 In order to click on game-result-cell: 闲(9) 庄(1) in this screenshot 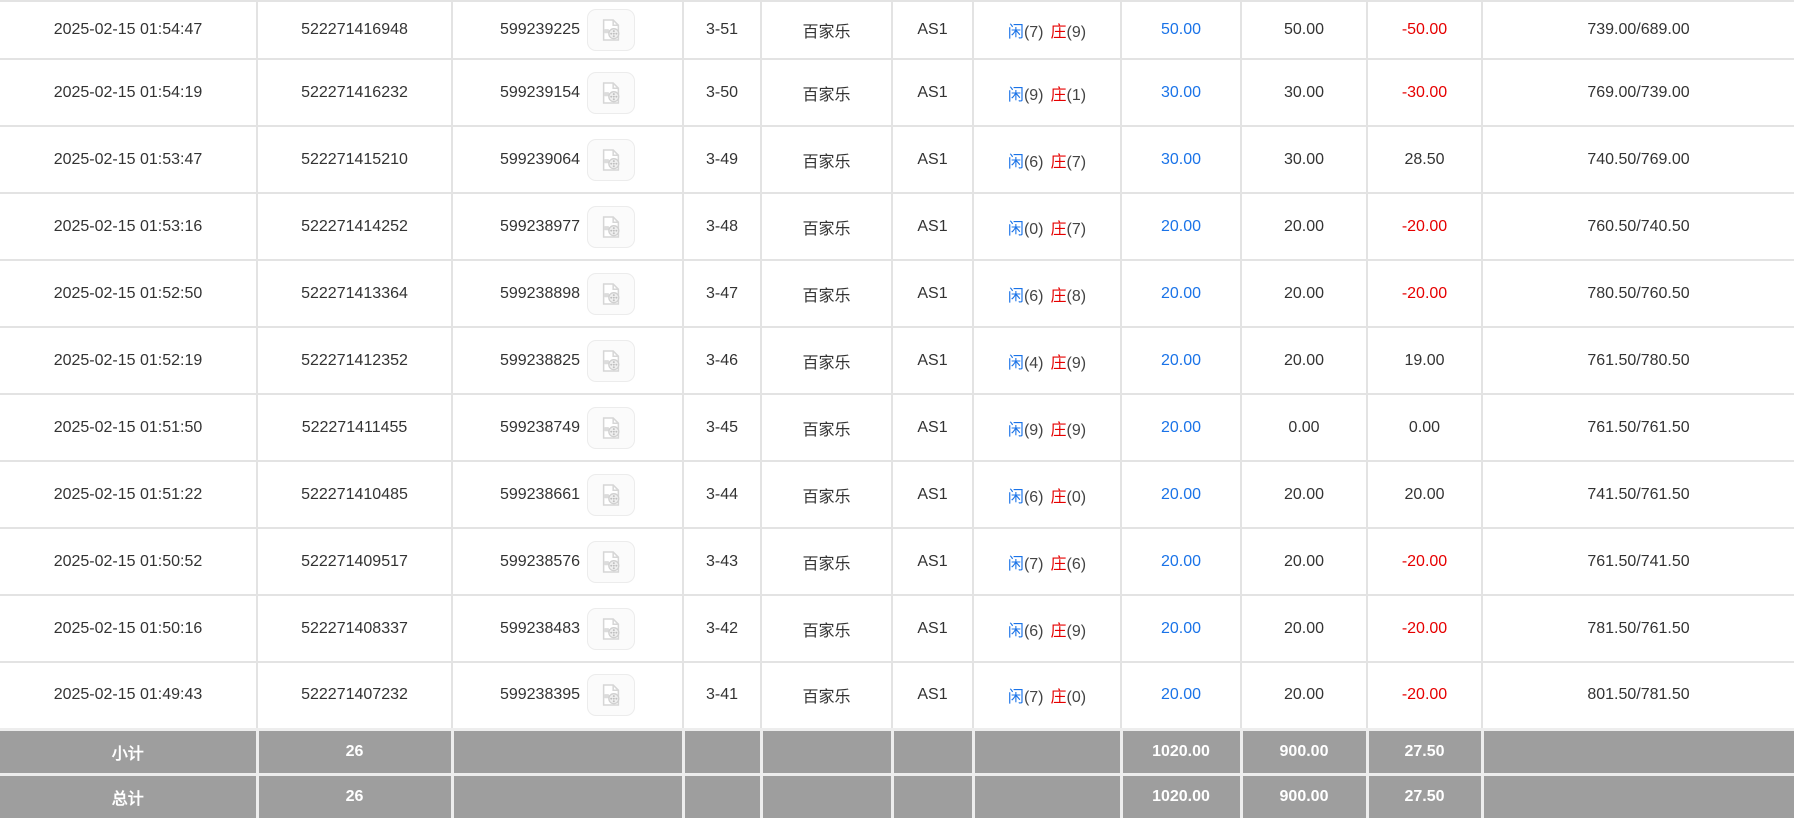, I will do `click(1047, 92)`.